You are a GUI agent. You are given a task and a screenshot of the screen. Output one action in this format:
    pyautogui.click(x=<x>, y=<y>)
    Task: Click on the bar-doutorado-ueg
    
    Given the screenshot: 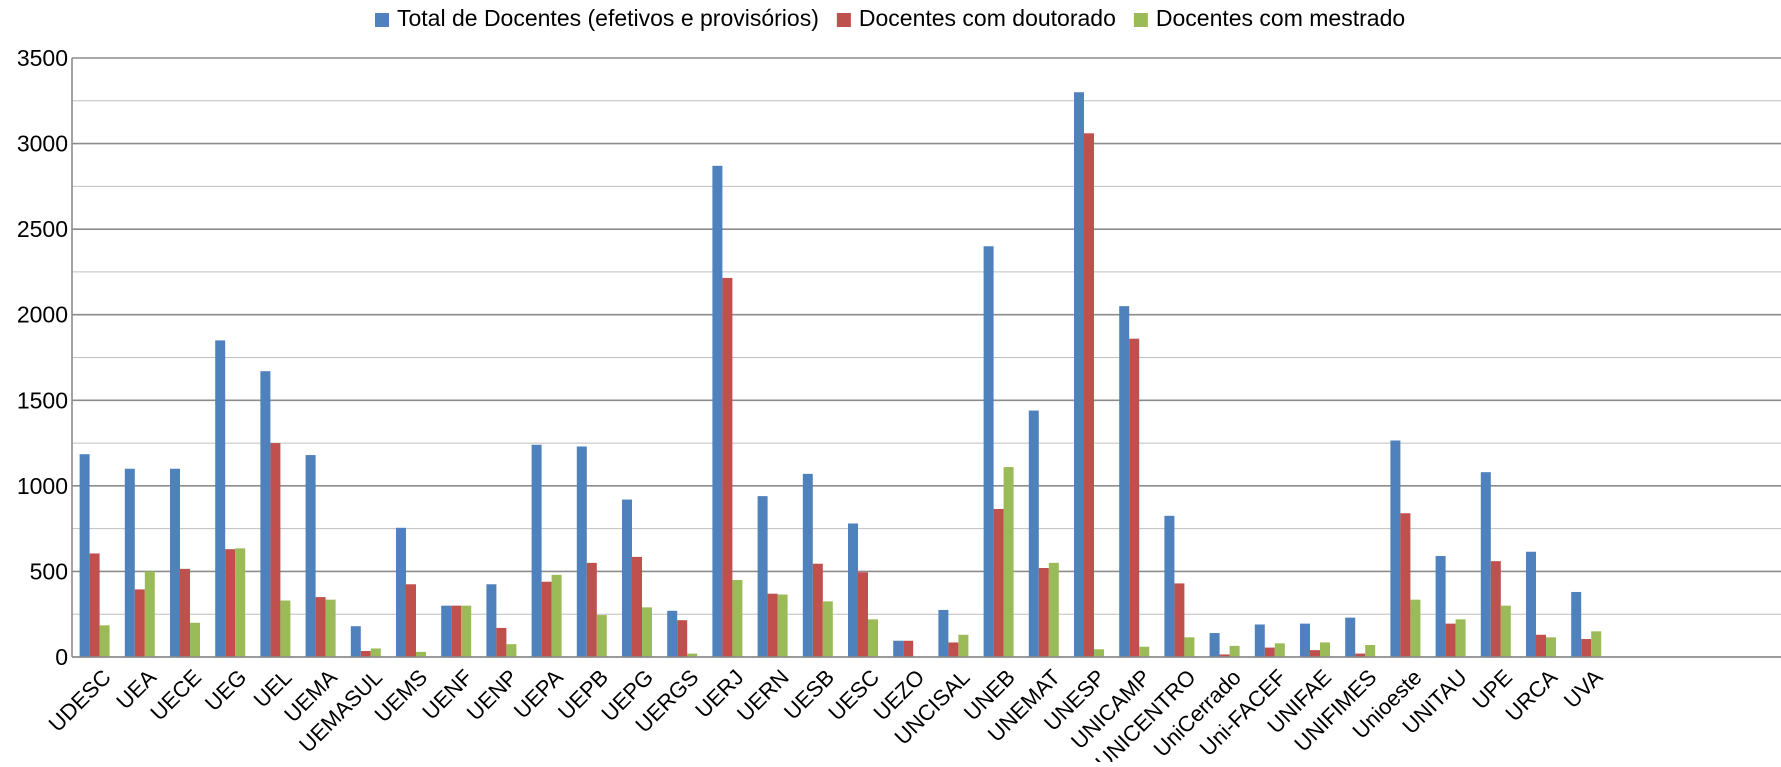 What is the action you would take?
    pyautogui.click(x=230, y=603)
    